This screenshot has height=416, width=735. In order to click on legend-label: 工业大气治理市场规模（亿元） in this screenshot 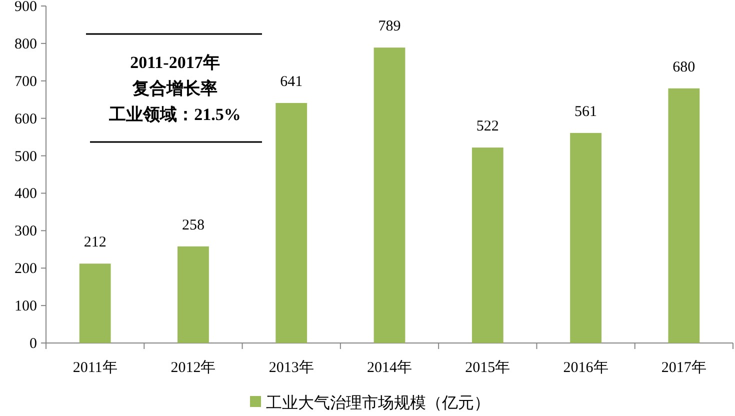, I will do `click(378, 403)`.